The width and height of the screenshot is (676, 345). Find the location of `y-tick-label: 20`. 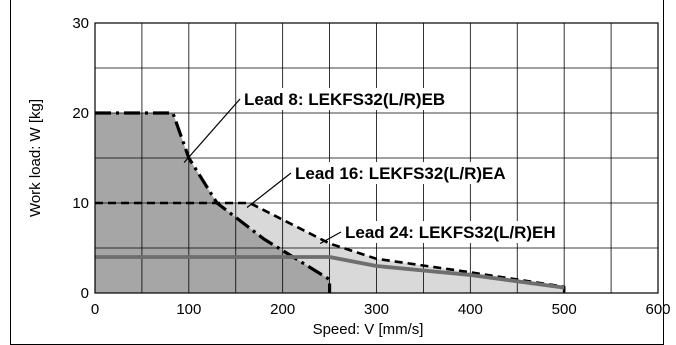

y-tick-label: 20 is located at coordinates (80, 113).